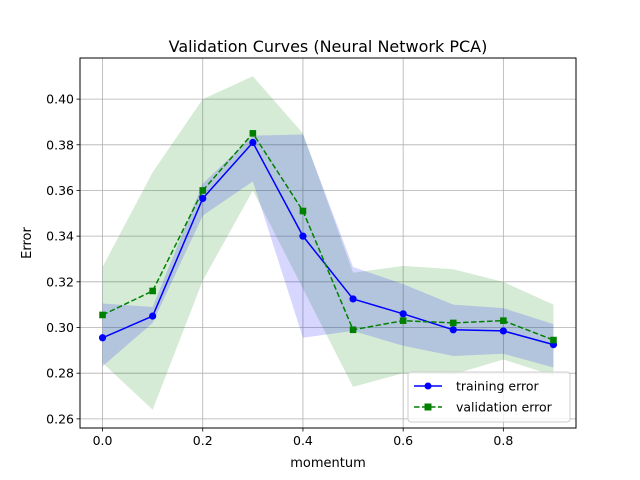 The width and height of the screenshot is (640, 480). Describe the element at coordinates (328, 46) in the screenshot. I see `chart-title: Validation Curves (Neural Network PCA)` at that location.